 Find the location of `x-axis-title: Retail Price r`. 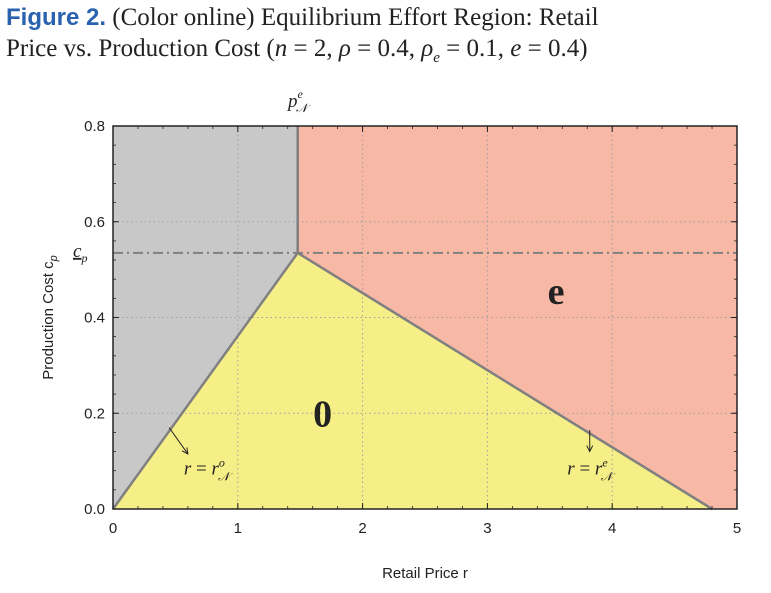

x-axis-title: Retail Price r is located at coordinates (425, 573).